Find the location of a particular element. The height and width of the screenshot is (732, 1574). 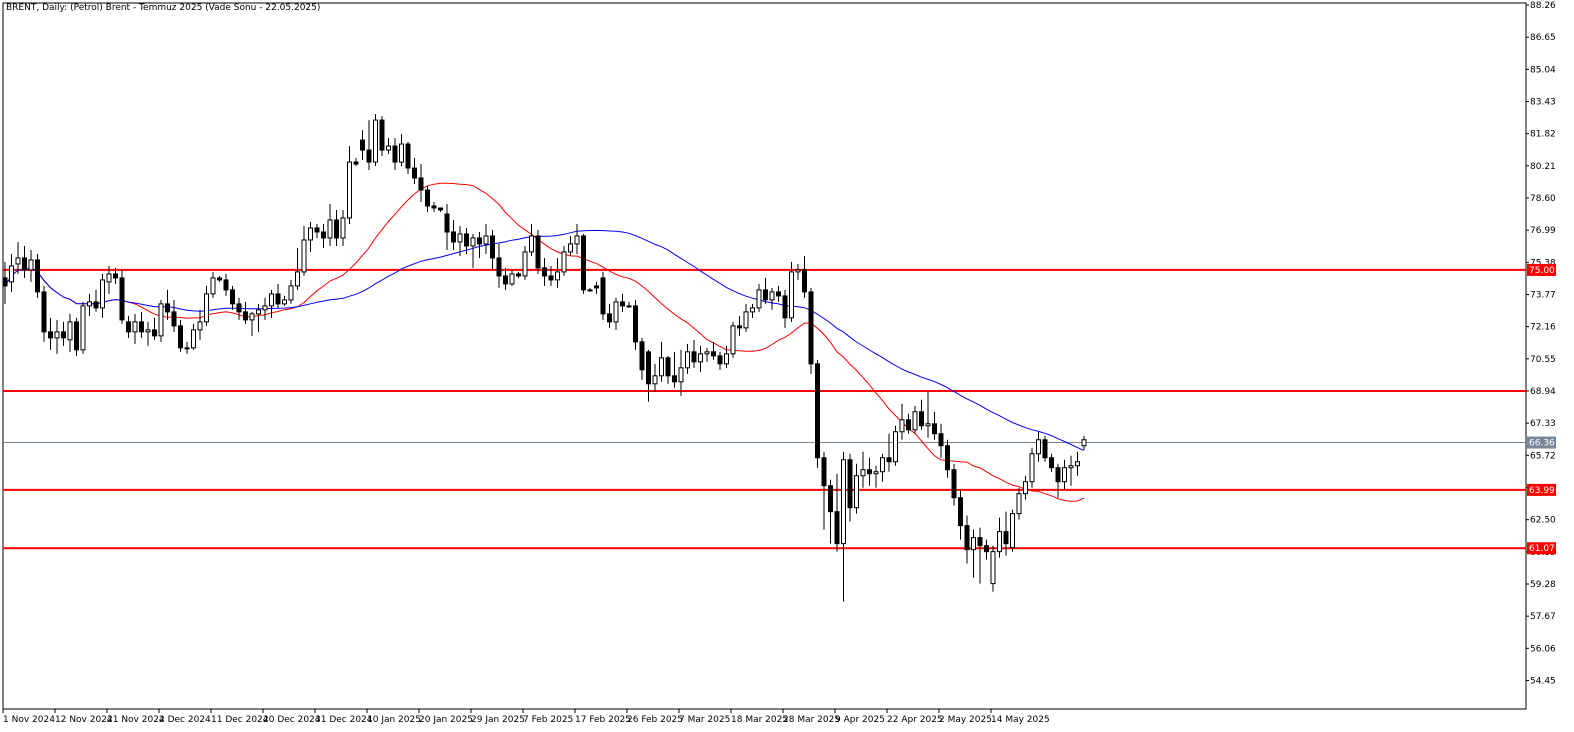

x-tick-label: 17 Feb 2025 is located at coordinates (603, 720).